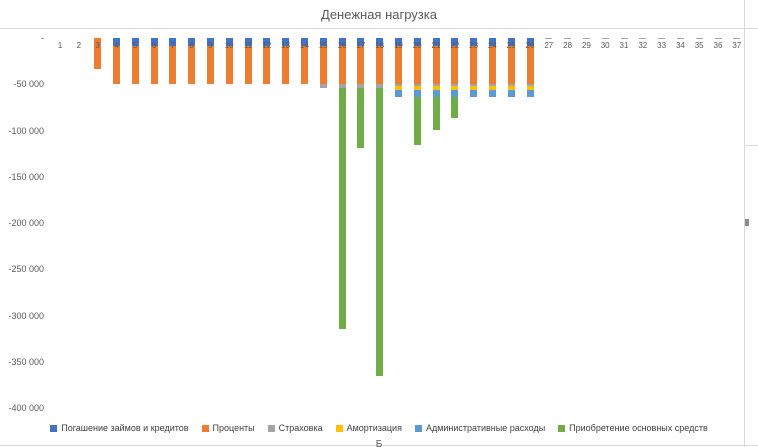 The height and width of the screenshot is (447, 758). Describe the element at coordinates (751, 145) in the screenshot. I see `sheet-gridline-fragment` at that location.